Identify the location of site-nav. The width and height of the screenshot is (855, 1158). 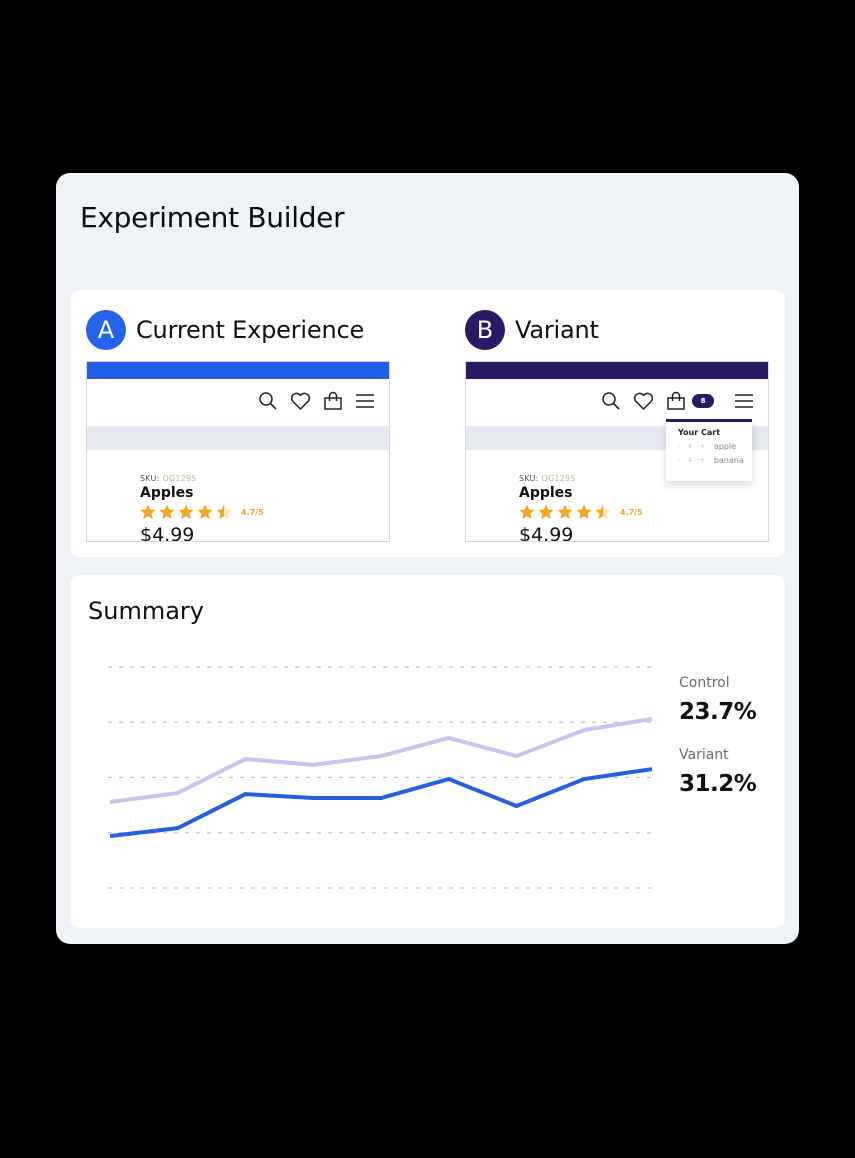
(238, 402).